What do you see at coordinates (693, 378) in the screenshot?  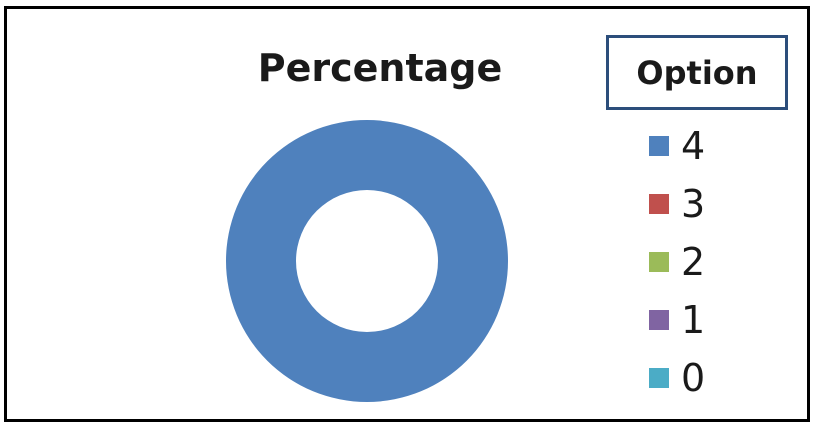 I see `legend-label: 0` at bounding box center [693, 378].